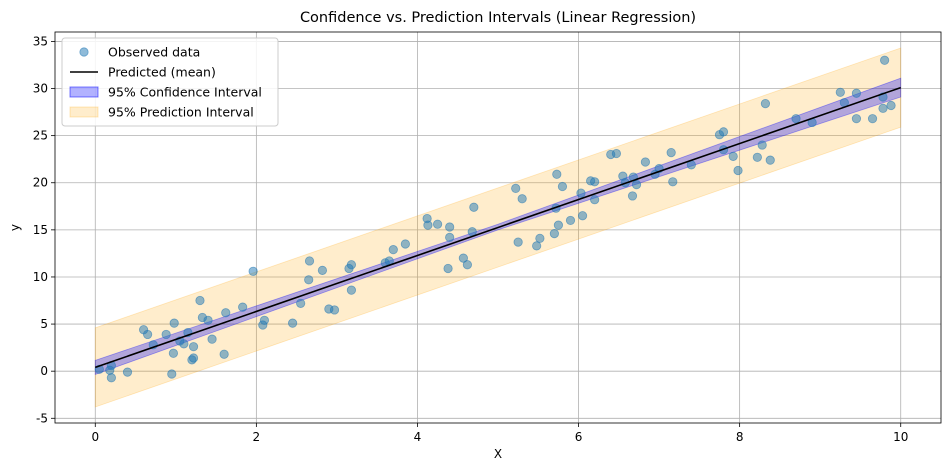 This screenshot has width=950, height=470. I want to click on legend-label: Observed data, so click(154, 52).